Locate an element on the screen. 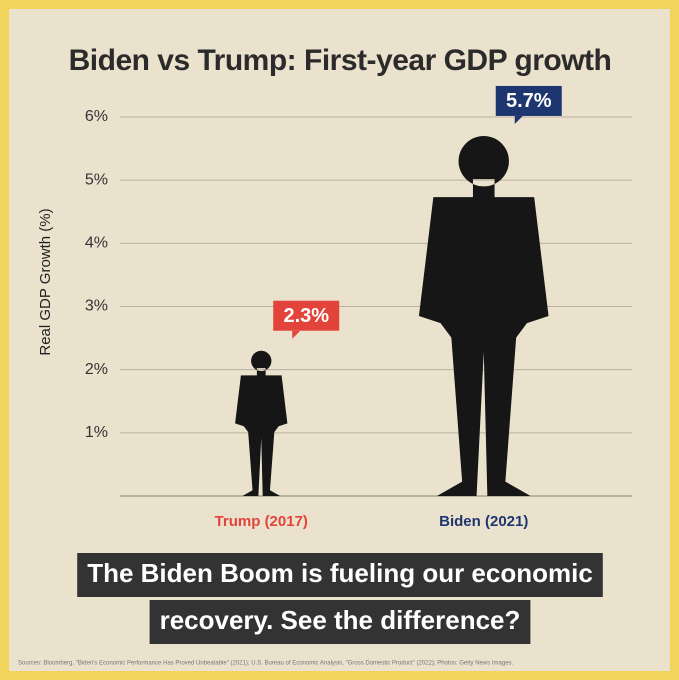  caption-line: The Biden Boom is fueling our economic is located at coordinates (340, 573).